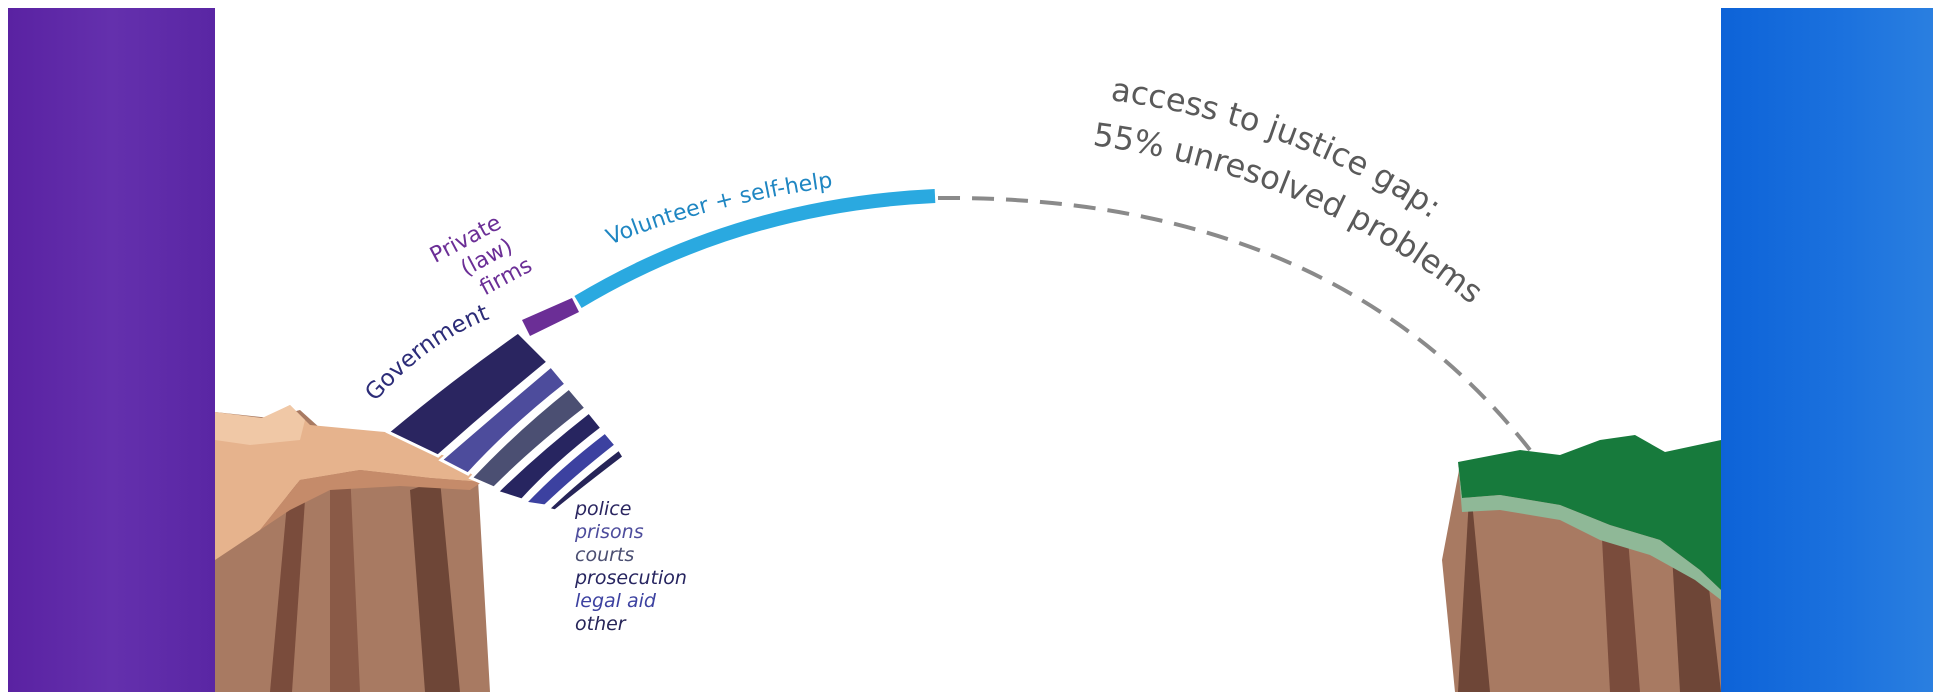  Describe the element at coordinates (1581, 563) in the screenshot. I see `cliff-grass-icon` at that location.